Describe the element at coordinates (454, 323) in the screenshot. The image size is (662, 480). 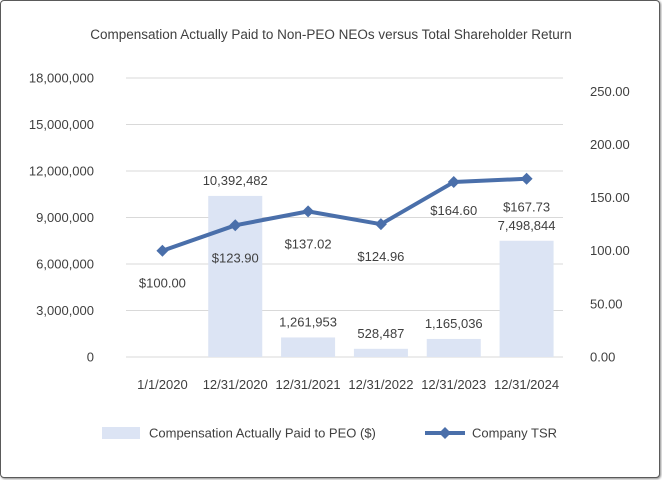
I see `bar-data-label: 1,165,036` at that location.